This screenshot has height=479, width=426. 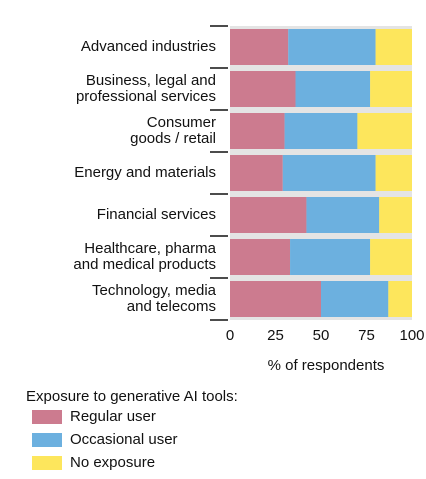 What do you see at coordinates (275, 335) in the screenshot?
I see `x-tick-label: 25` at bounding box center [275, 335].